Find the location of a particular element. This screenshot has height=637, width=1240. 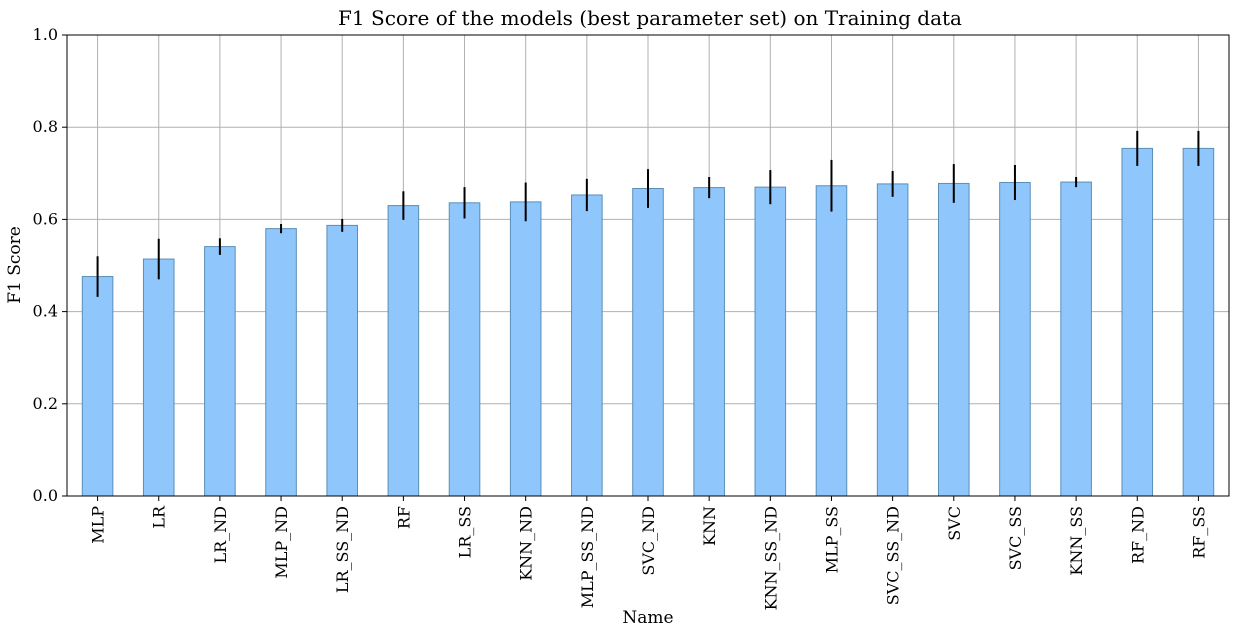

x-tick-label: RF_ND is located at coordinates (1137, 535).